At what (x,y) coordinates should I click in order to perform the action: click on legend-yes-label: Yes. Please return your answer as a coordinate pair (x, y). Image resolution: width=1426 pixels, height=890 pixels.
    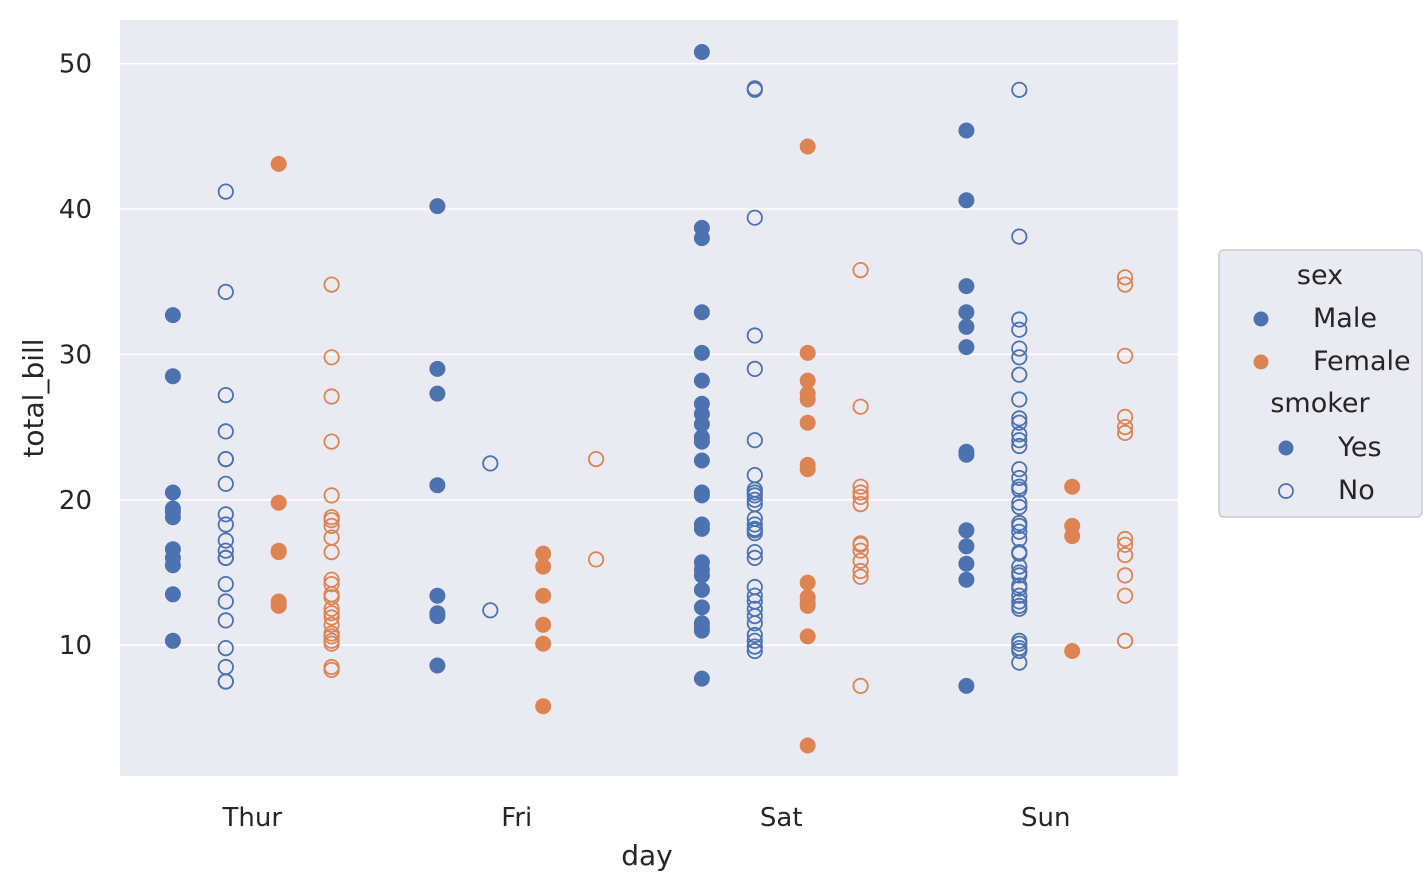
    Looking at the image, I should click on (1359, 447).